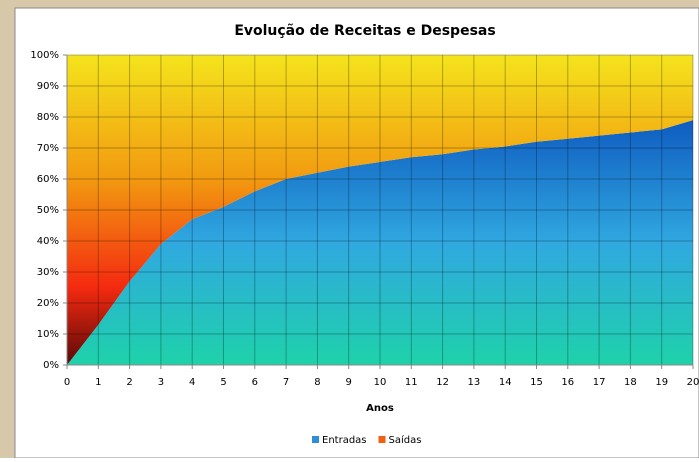 This screenshot has height=462, width=699. What do you see at coordinates (364, 31) in the screenshot?
I see `chart-title: Evolução de Receitas e Despesas` at bounding box center [364, 31].